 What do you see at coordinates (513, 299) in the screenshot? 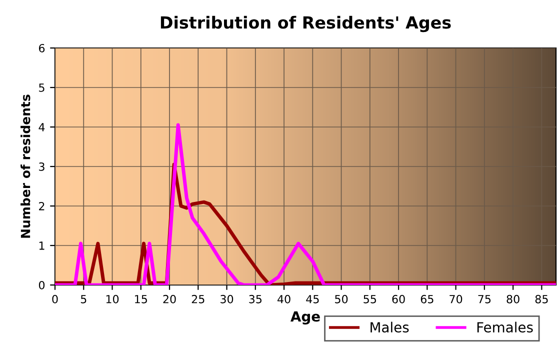
I see `x-tick-label: 80` at bounding box center [513, 299].